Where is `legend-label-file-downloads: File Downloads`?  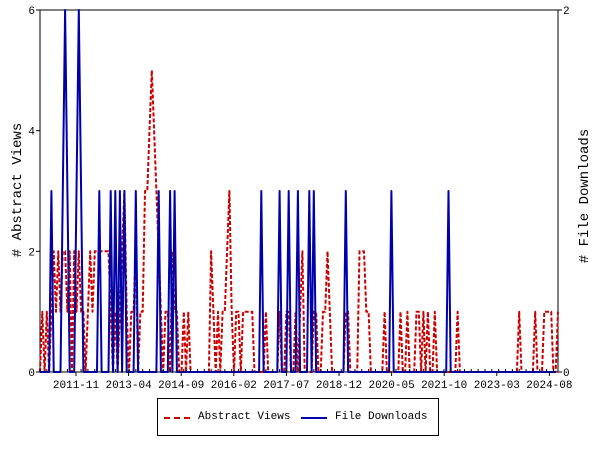 legend-label-file-downloads: File Downloads is located at coordinates (381, 417).